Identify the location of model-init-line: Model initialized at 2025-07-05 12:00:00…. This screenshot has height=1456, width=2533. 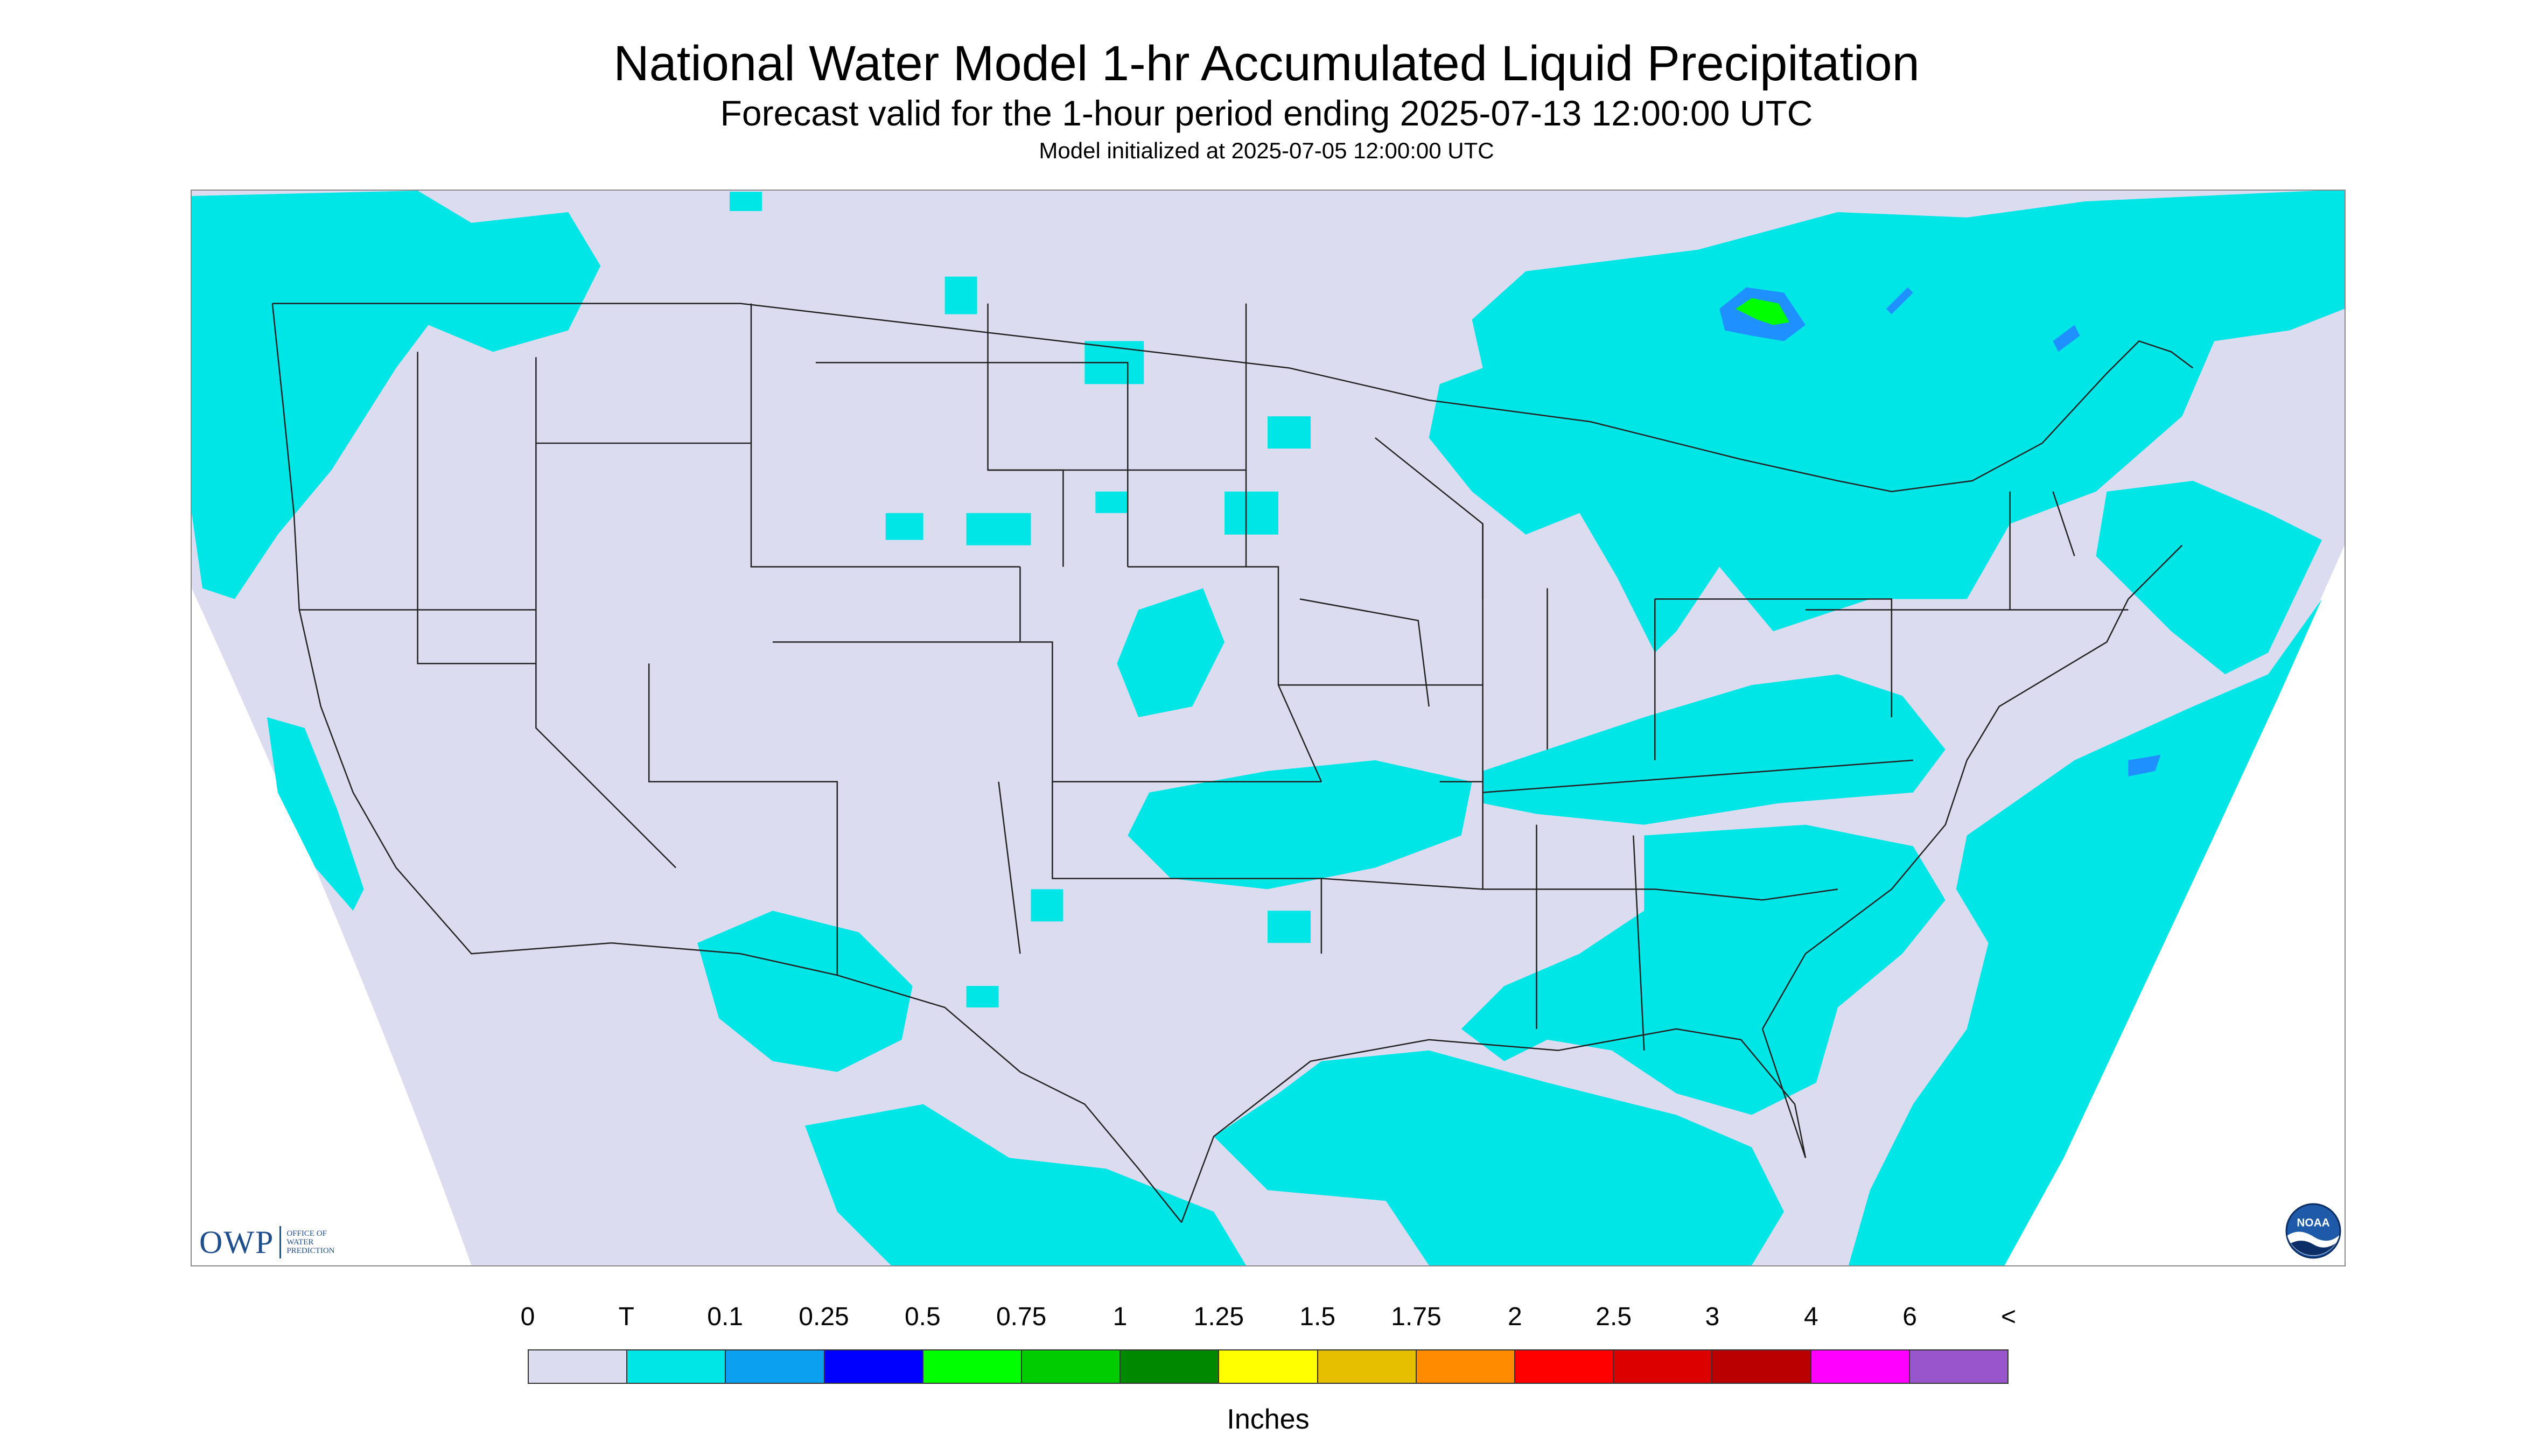
(1266, 150).